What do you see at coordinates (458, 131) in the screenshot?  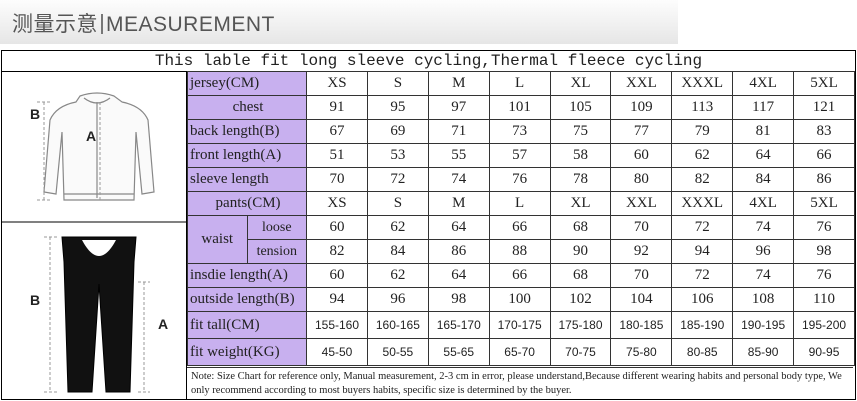 I see `value-cell: 71` at bounding box center [458, 131].